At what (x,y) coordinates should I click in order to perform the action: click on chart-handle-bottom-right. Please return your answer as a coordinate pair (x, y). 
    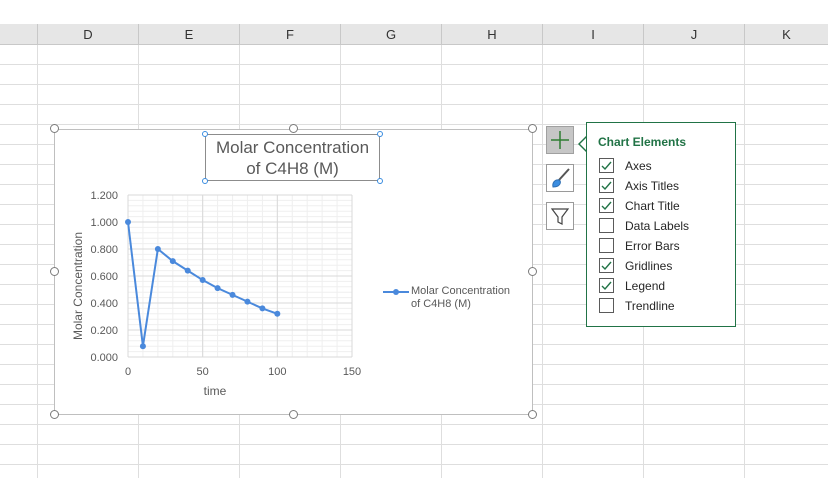
    Looking at the image, I should click on (532, 414).